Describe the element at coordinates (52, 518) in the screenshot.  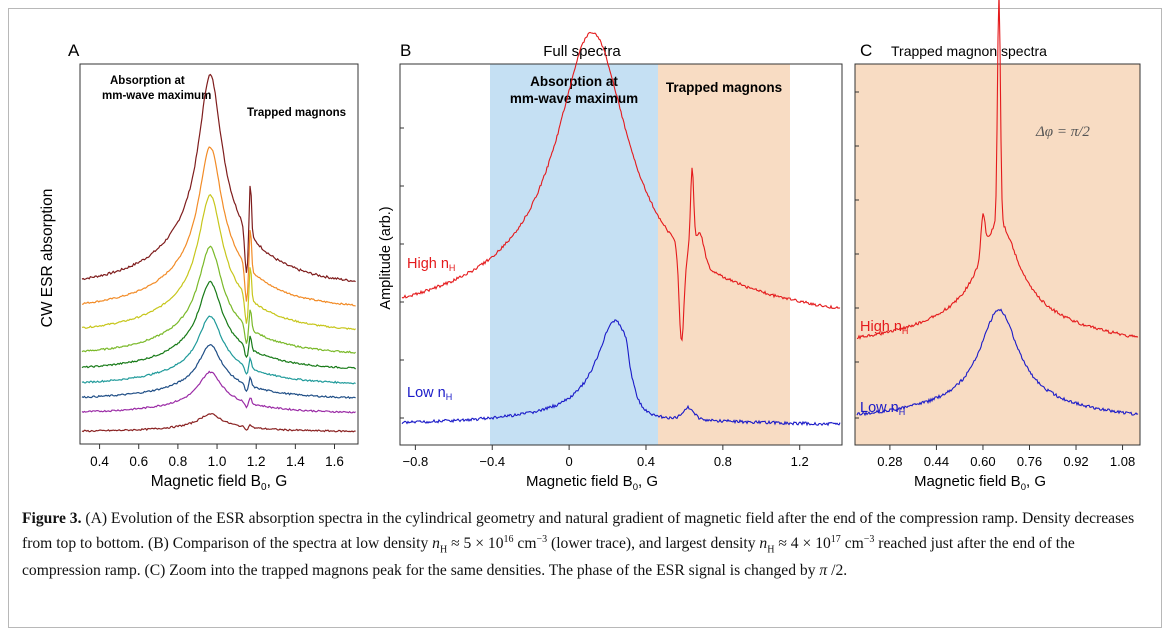
I see `caption-lead: Figure 3.` at that location.